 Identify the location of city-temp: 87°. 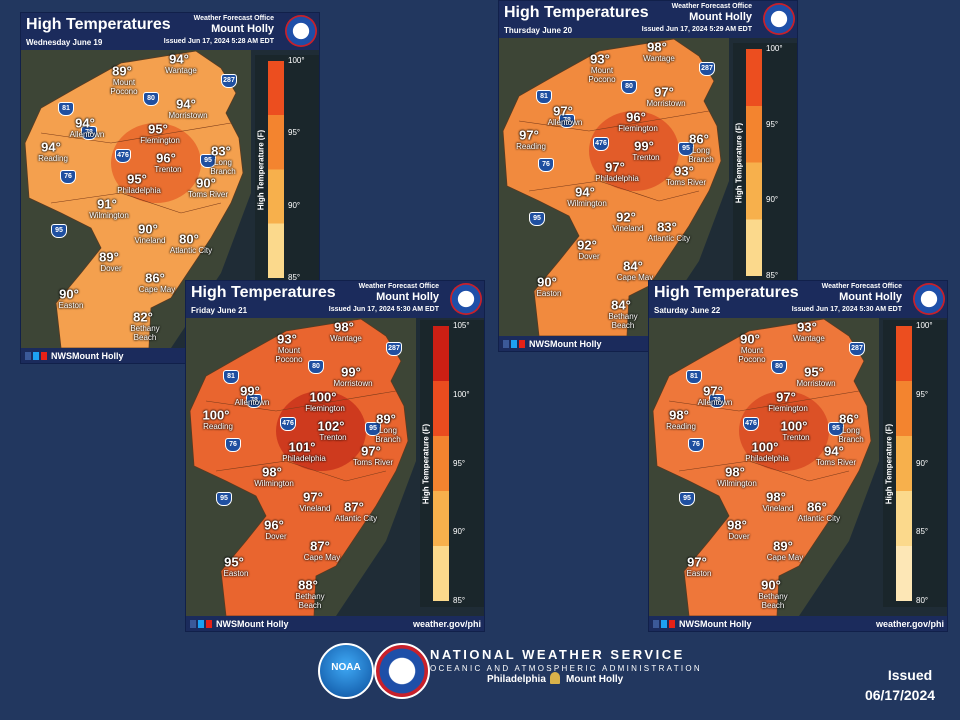
(354, 507).